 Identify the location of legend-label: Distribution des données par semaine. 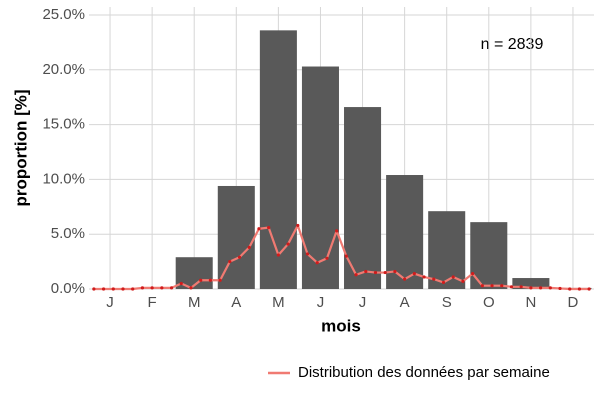
(424, 372).